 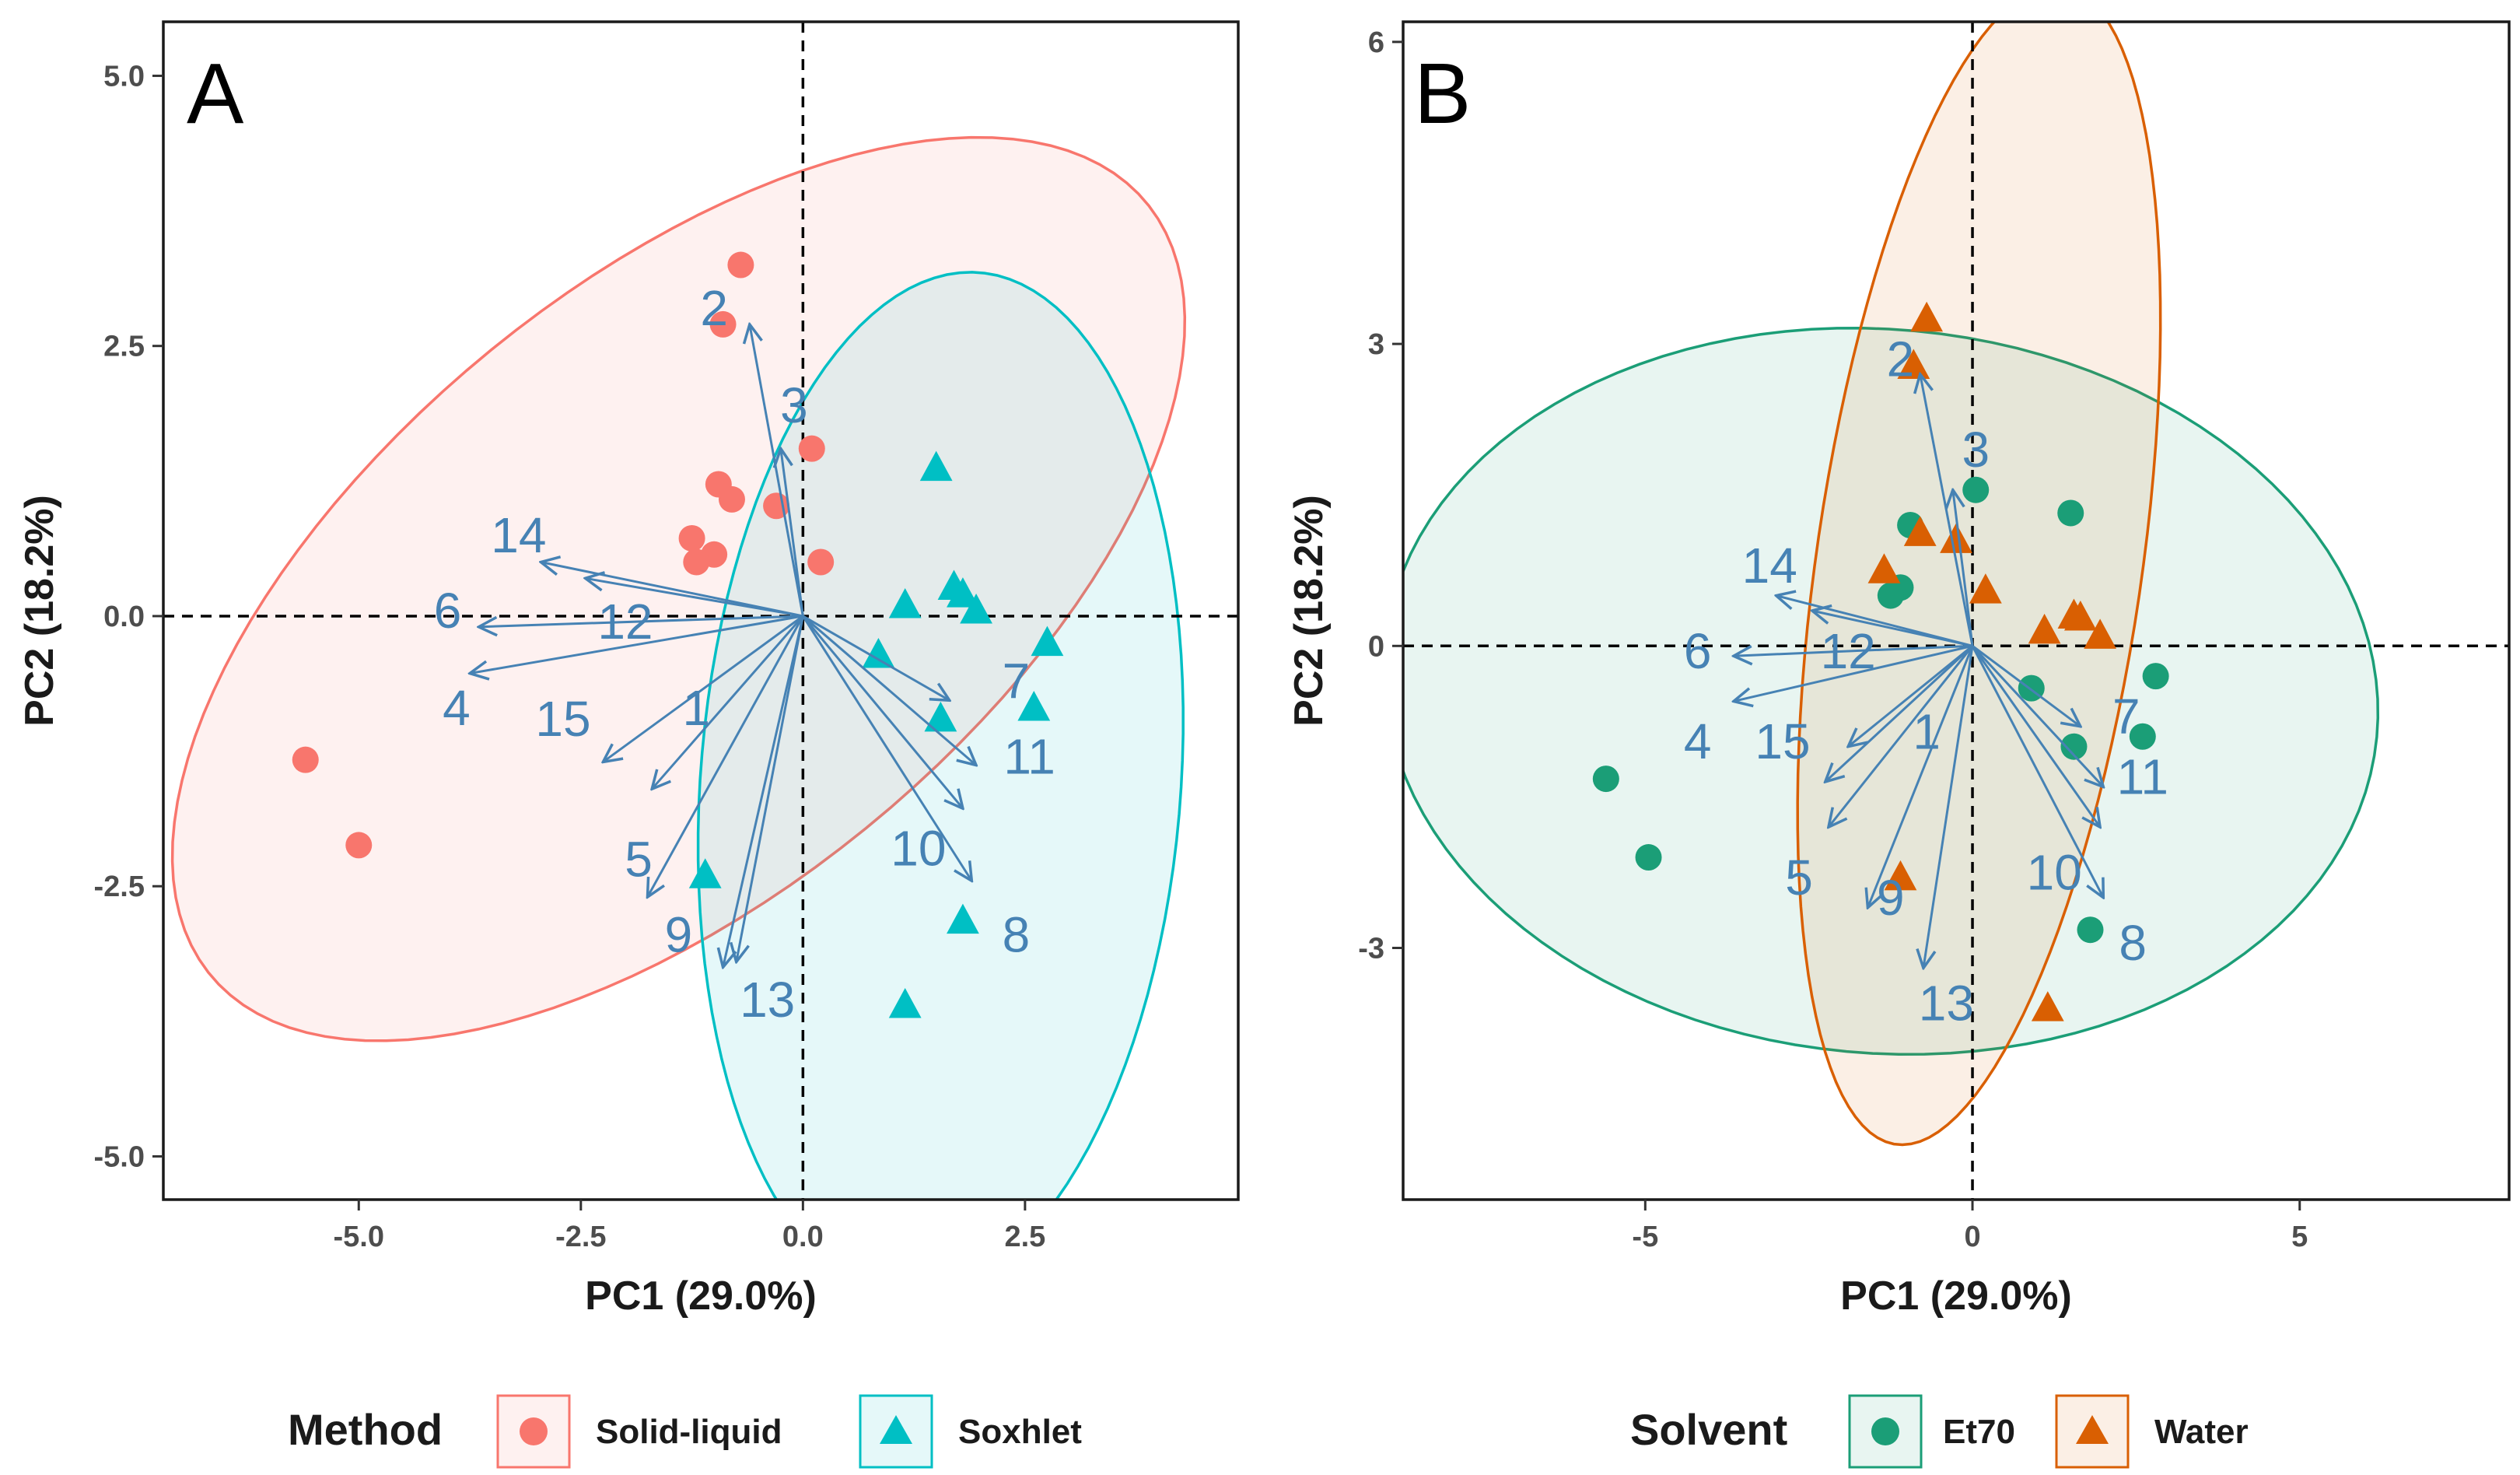 What do you see at coordinates (803, 1237) in the screenshot?
I see `panel-a-x-tick-label: 0.0` at bounding box center [803, 1237].